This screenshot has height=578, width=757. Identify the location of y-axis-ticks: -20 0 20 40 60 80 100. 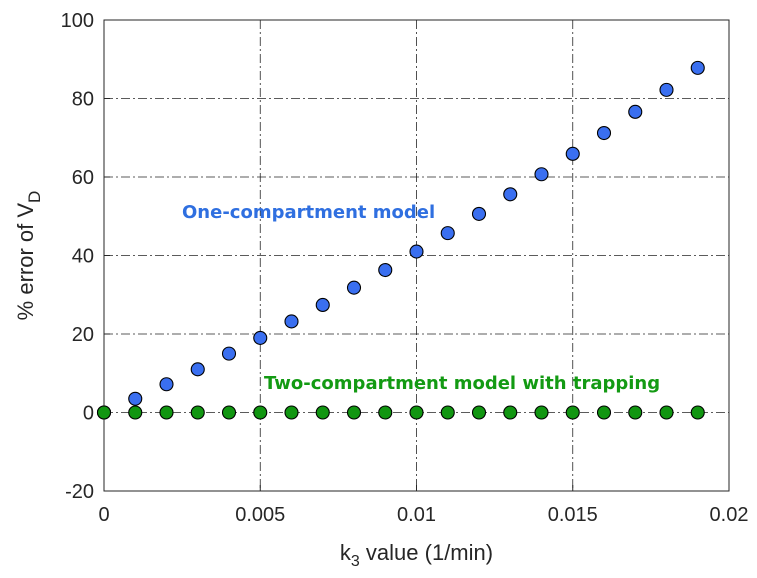
(85, 256).